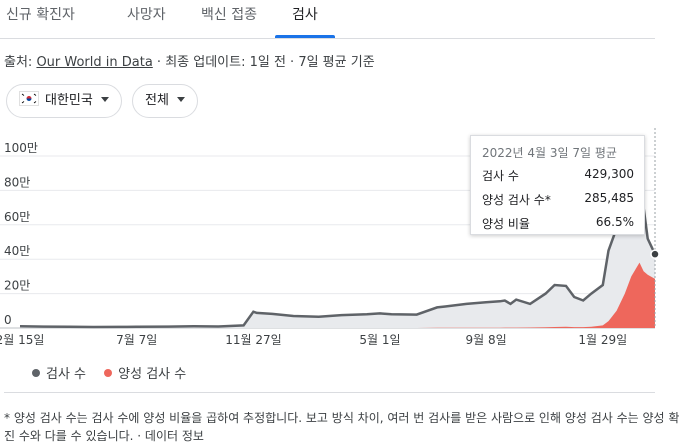  Describe the element at coordinates (21, 148) in the screenshot. I see `y-tick-label: 100만` at that location.